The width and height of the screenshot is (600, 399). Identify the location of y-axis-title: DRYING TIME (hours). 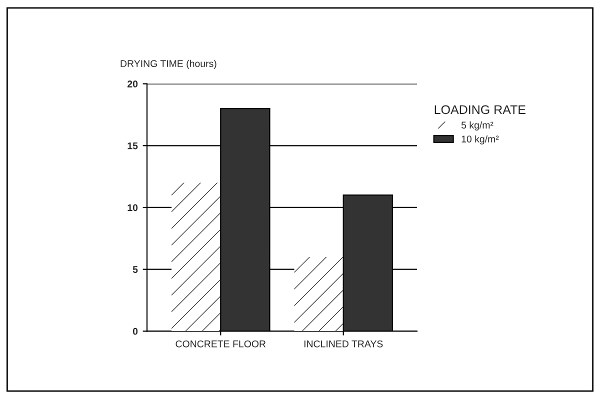
(168, 64).